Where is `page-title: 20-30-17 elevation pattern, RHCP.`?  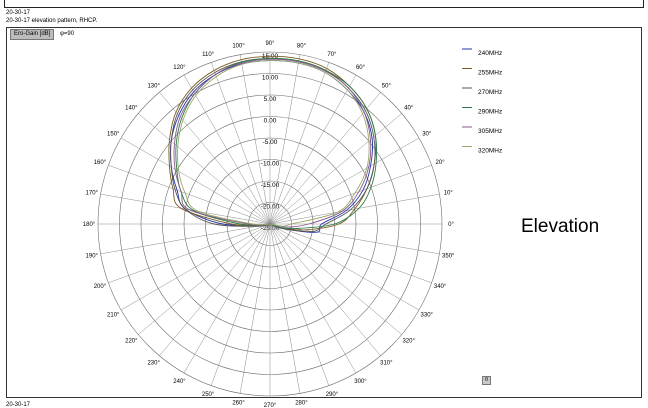 page-title: 20-30-17 elevation pattern, RHCP. is located at coordinates (52, 21).